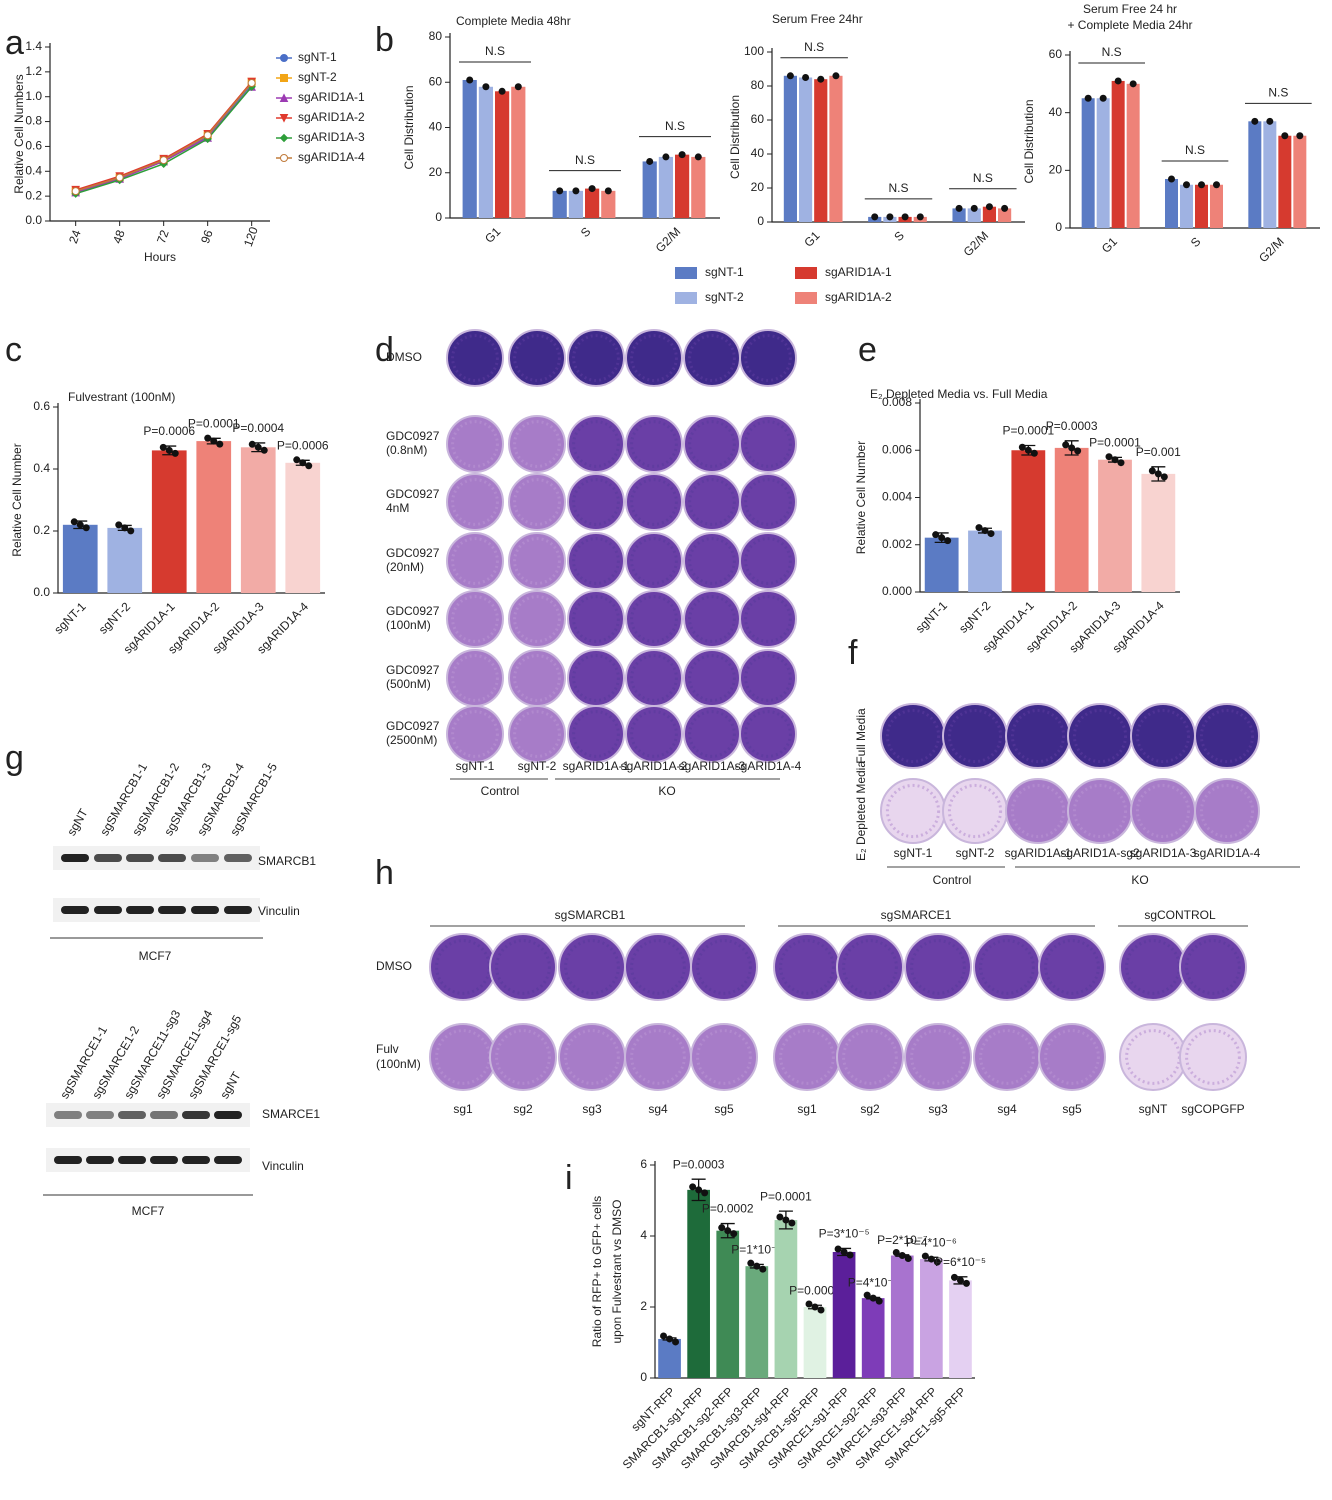 Image resolution: width=1332 pixels, height=1500 pixels. Describe the element at coordinates (643, 1377) in the screenshot. I see `y-tick-label: 0` at that location.